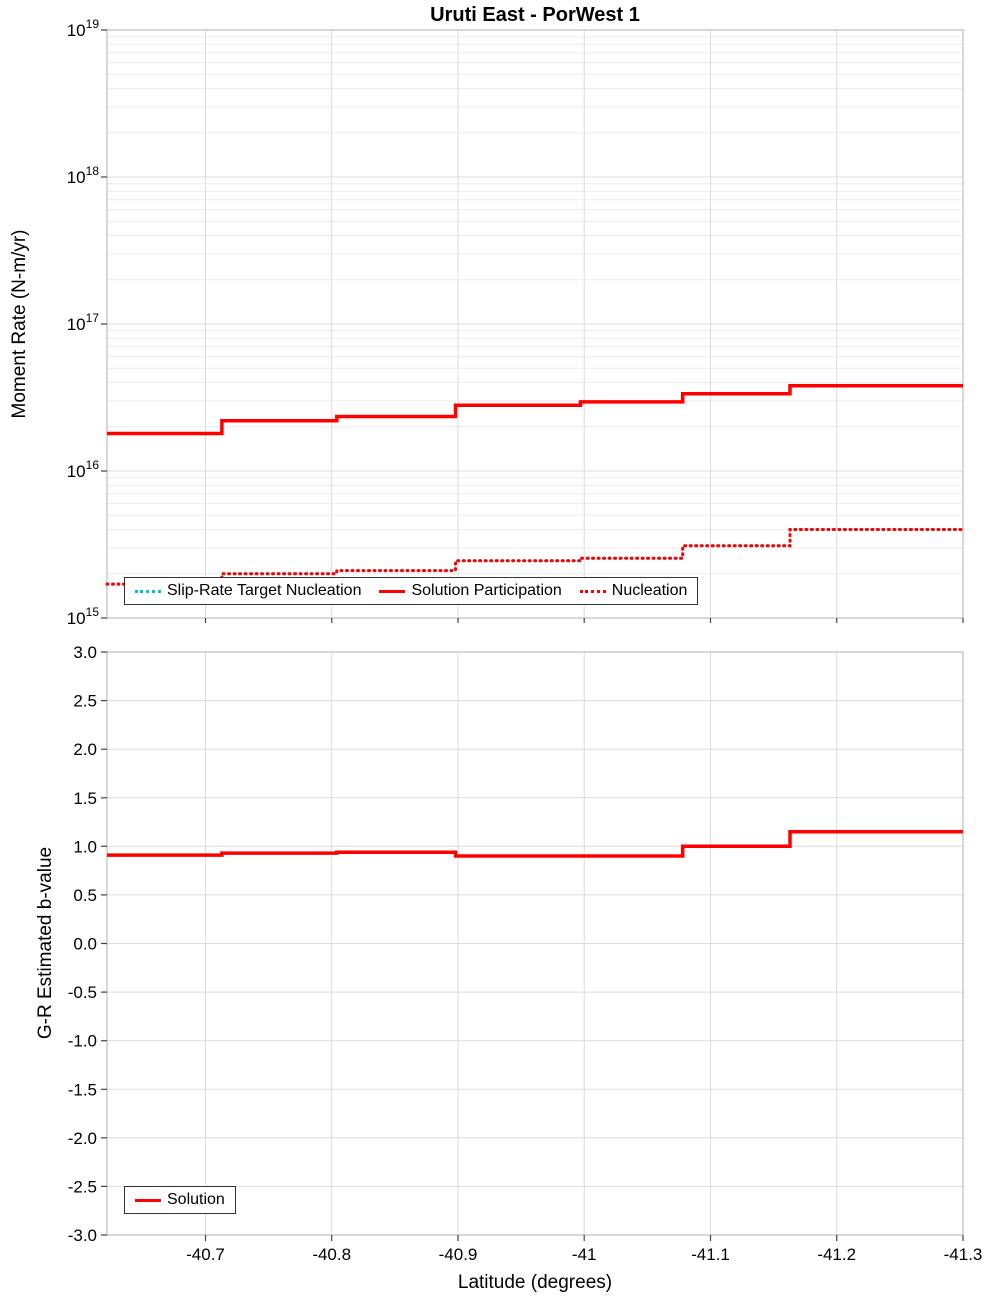 The width and height of the screenshot is (1000, 1300). What do you see at coordinates (85, 652) in the screenshot?
I see `y-tick-label-bottom: 3.0` at bounding box center [85, 652].